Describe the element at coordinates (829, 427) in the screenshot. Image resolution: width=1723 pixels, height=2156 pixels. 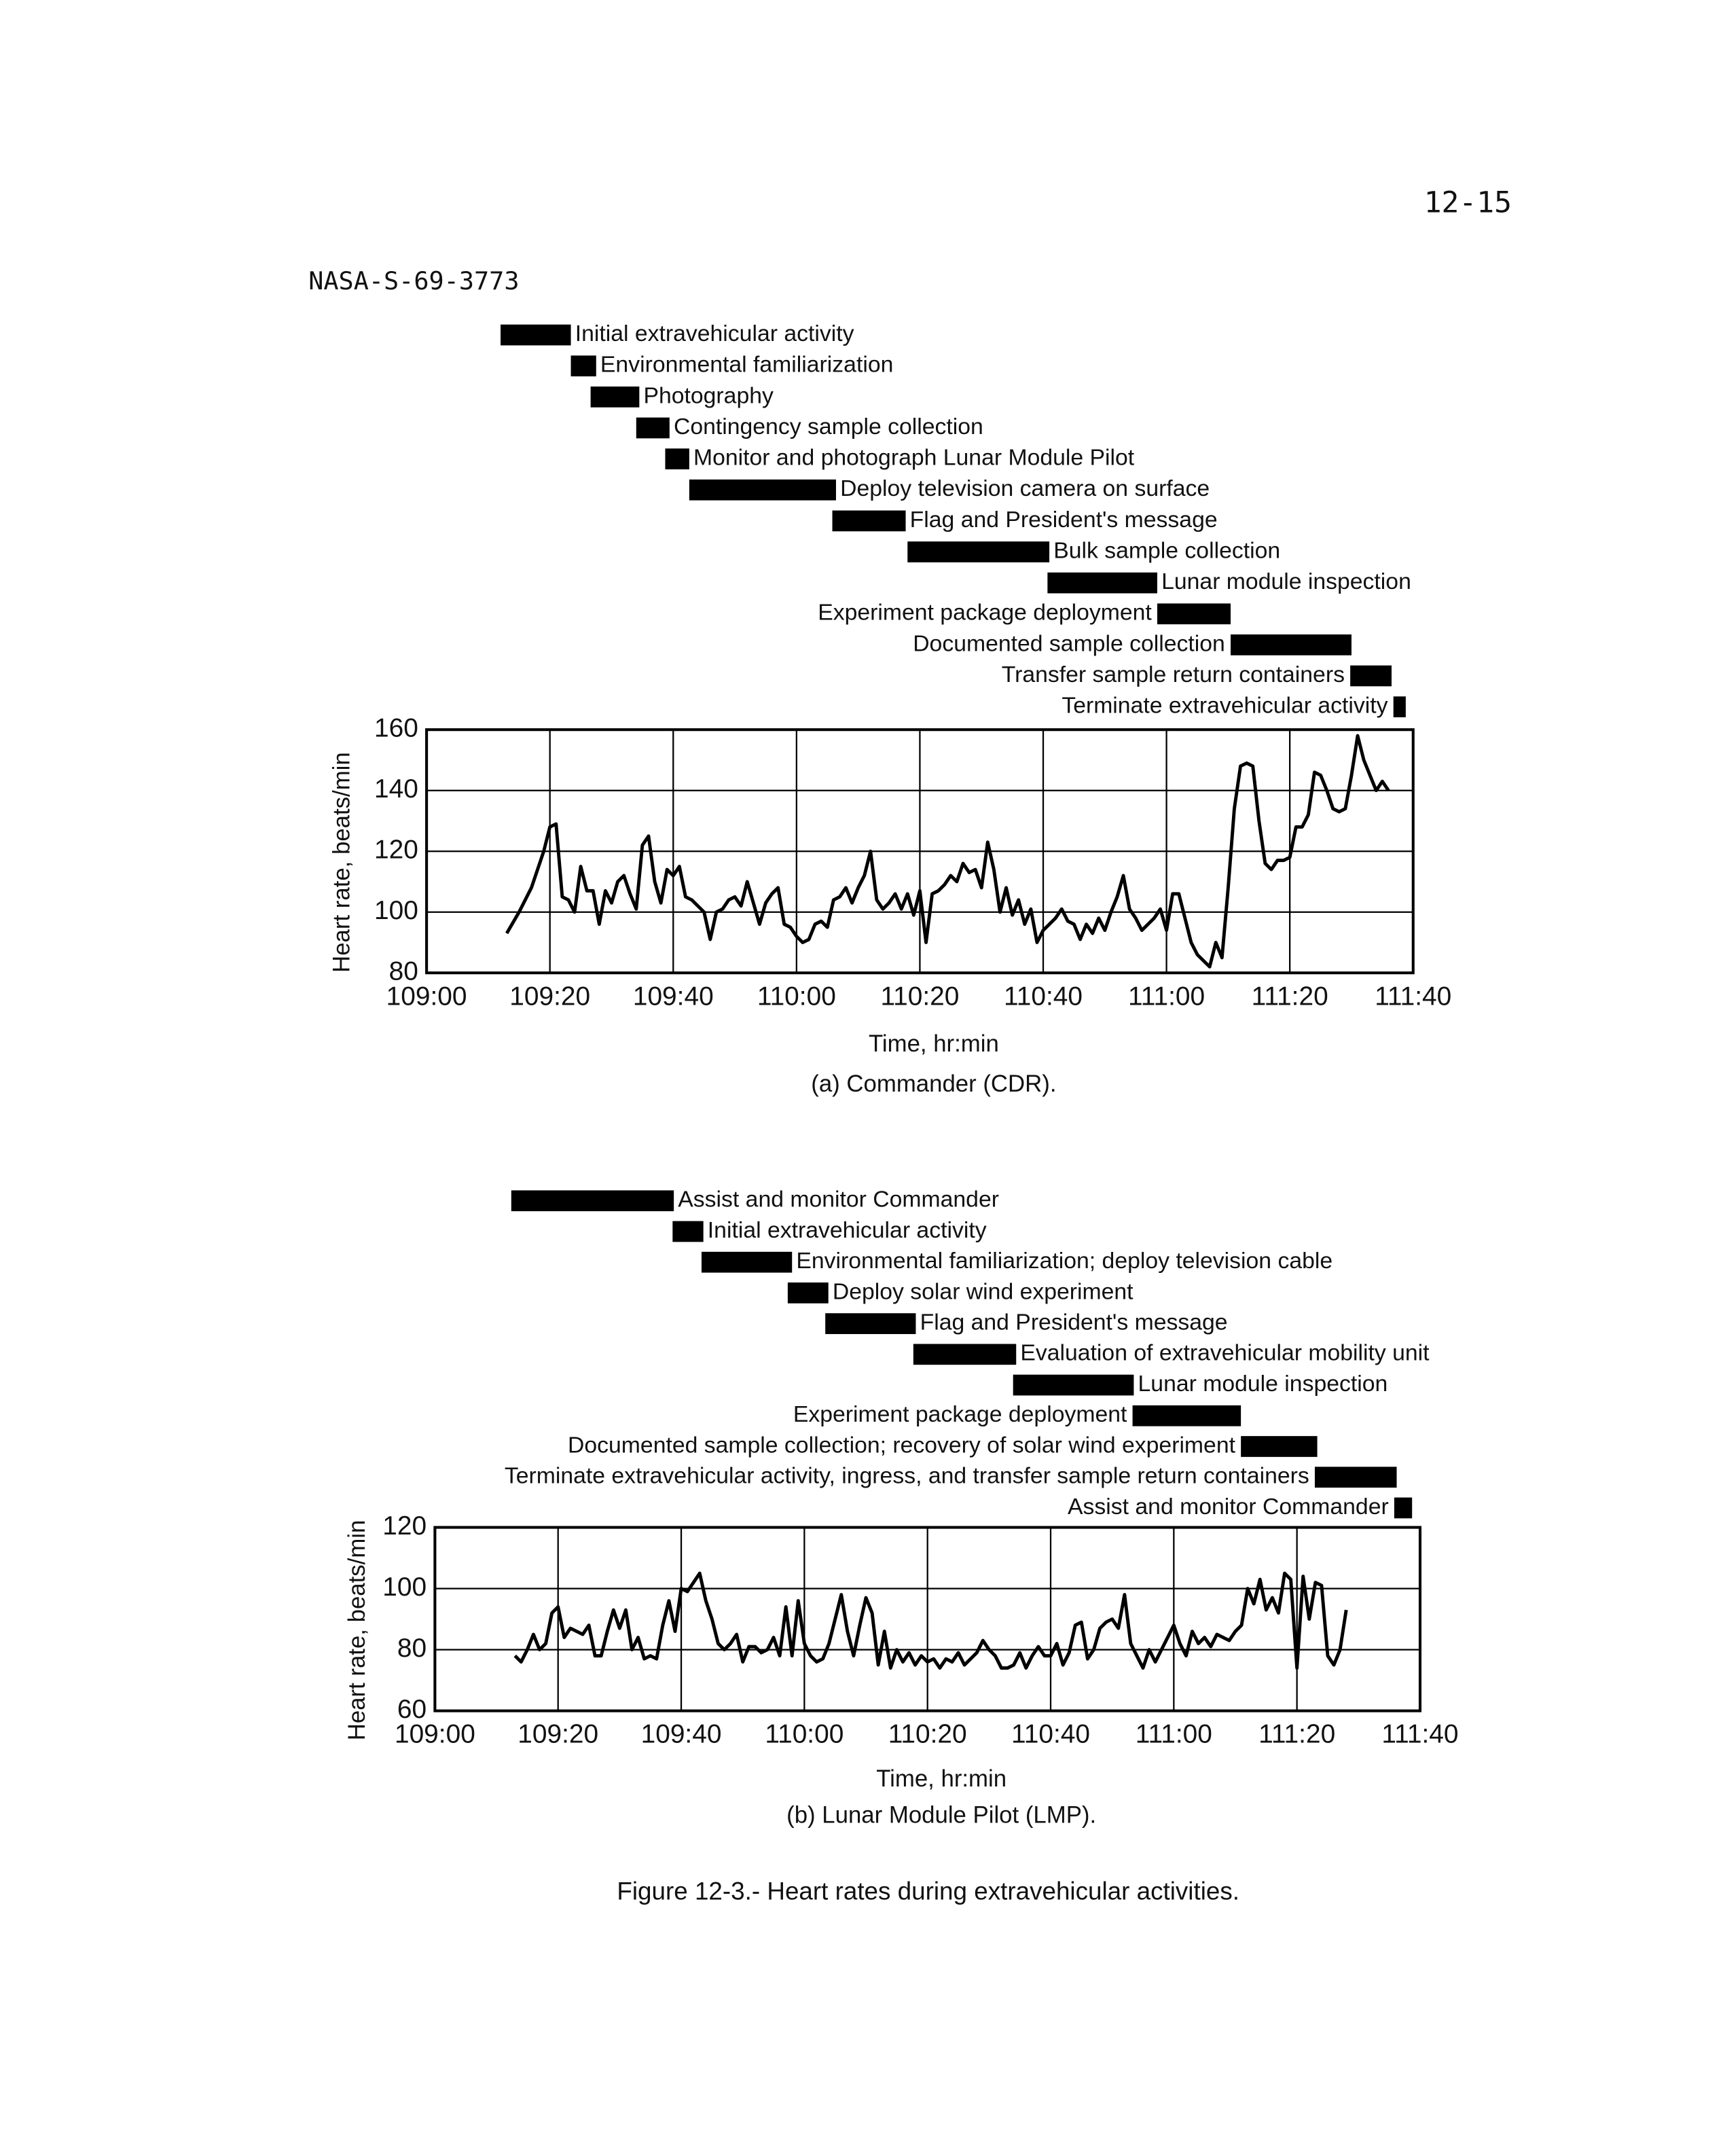
I see `activity-label: Contingency sample collection` at that location.